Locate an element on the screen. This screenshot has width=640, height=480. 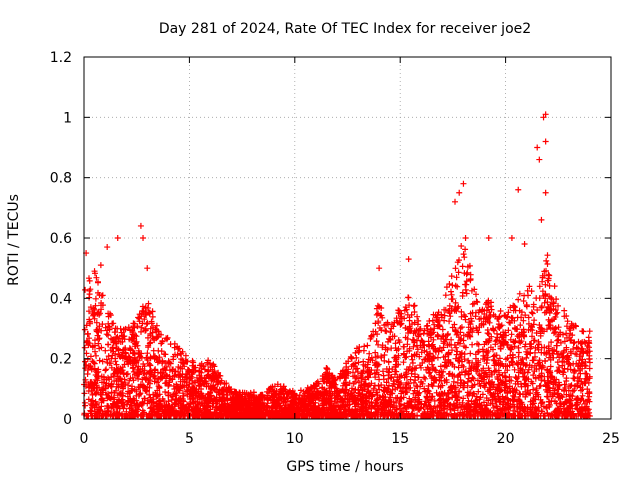
x-tick-label: 25 is located at coordinates (611, 439).